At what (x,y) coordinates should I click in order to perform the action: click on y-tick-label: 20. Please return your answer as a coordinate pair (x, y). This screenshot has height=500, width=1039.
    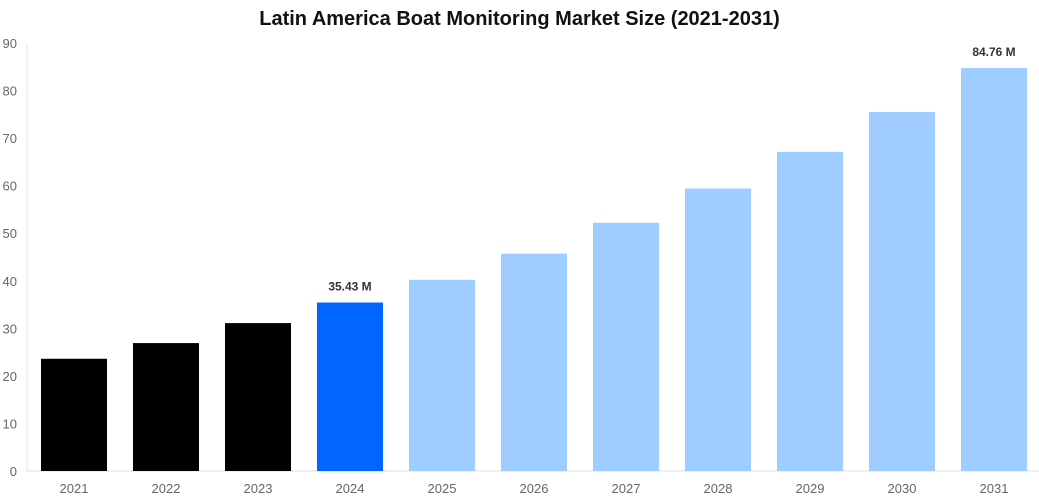
    Looking at the image, I should click on (10, 376).